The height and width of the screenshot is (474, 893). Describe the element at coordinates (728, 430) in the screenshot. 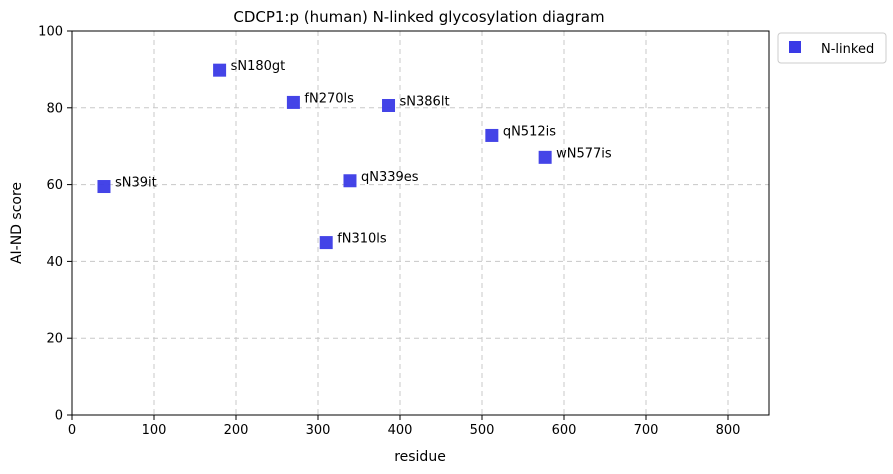

I see `x-tick-label: 800` at that location.